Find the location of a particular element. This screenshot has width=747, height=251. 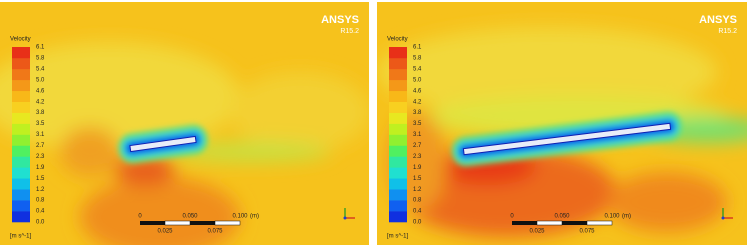

legend-label: 5.4 is located at coordinates (40, 69).